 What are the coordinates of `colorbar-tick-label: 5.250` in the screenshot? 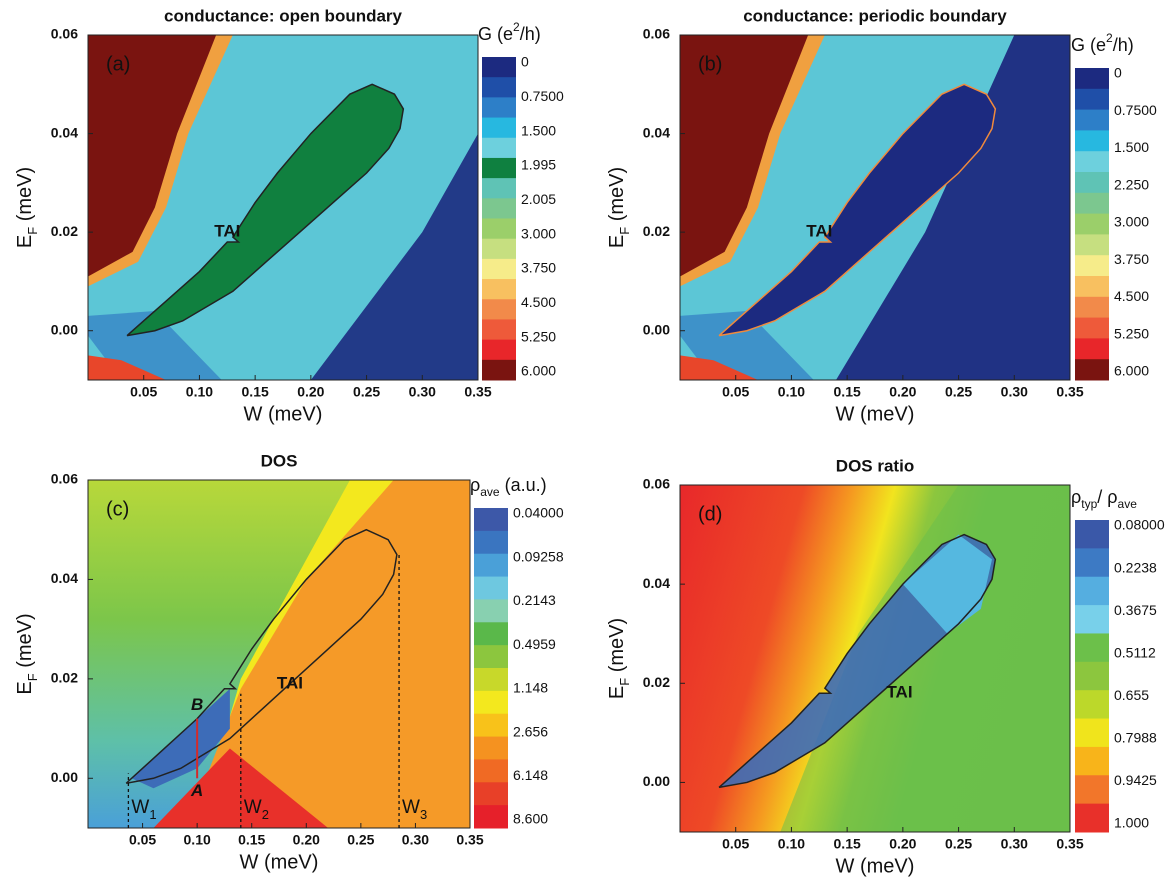 It's located at (538, 336).